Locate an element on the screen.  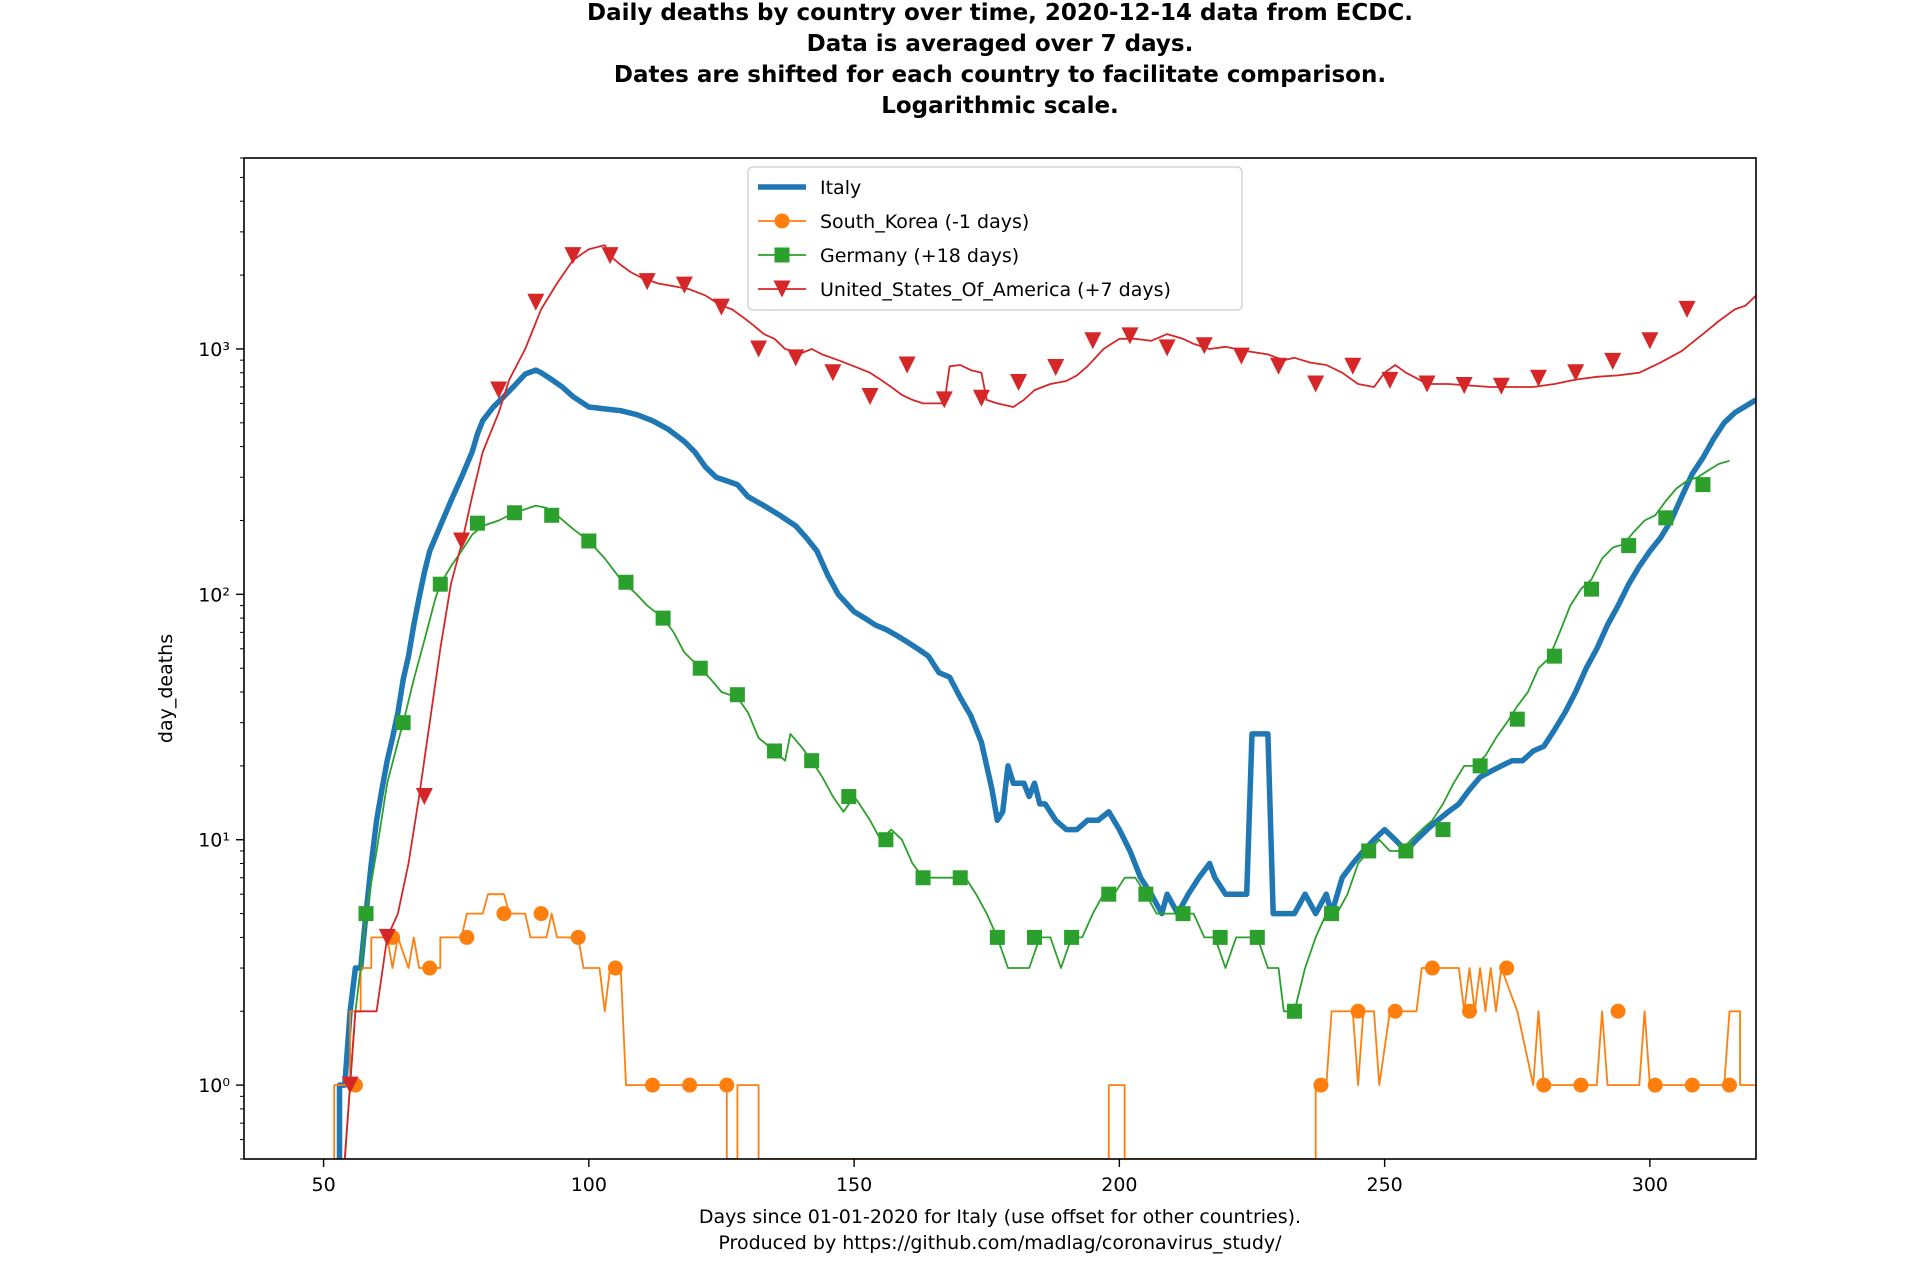
x-tick-label: 100 is located at coordinates (589, 1185).